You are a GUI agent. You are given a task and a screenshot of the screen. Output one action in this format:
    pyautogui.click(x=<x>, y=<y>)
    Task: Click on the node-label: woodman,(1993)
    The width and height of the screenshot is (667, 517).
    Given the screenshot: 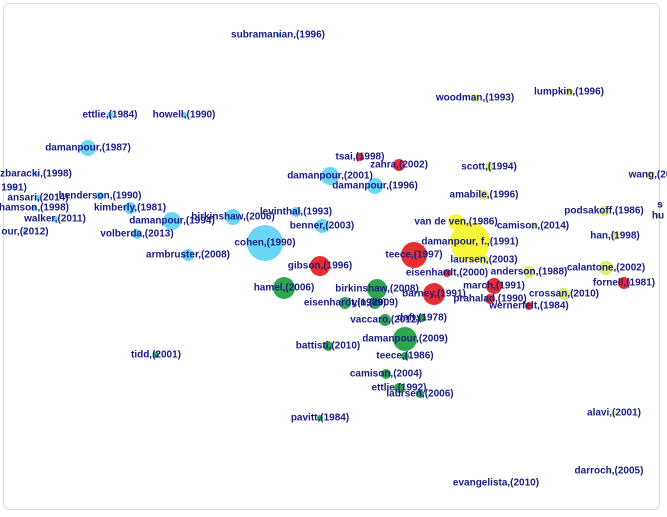 What is the action you would take?
    pyautogui.click(x=474, y=98)
    